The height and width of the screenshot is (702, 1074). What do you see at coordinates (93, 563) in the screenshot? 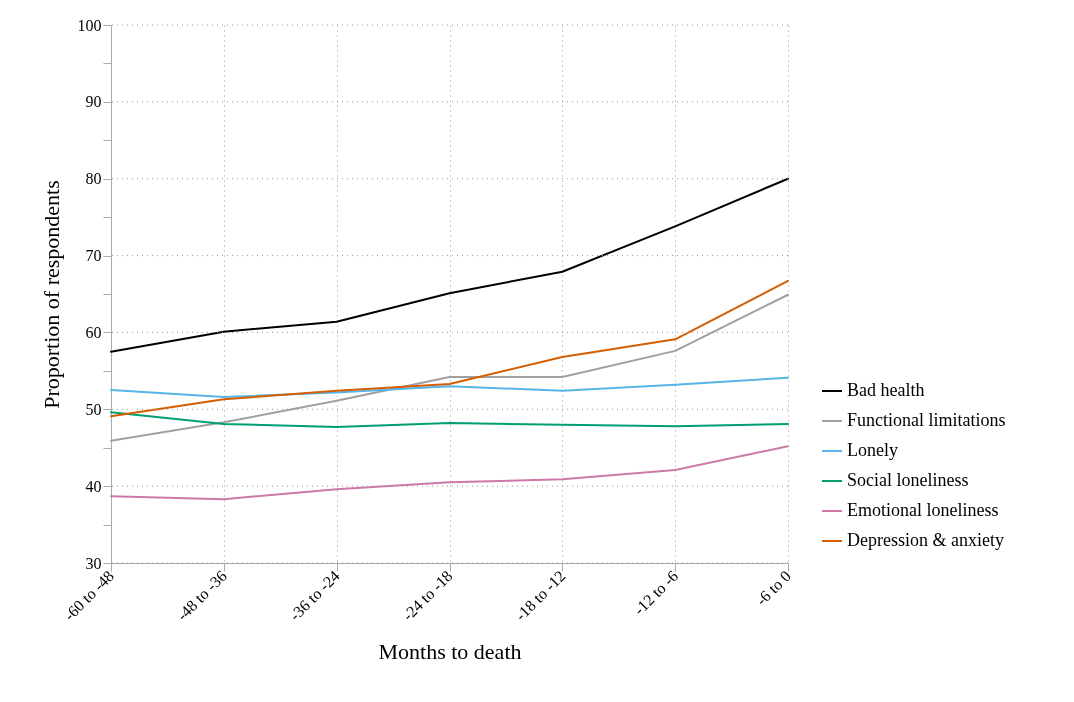
I see `y-tick-label: 30` at bounding box center [93, 563].